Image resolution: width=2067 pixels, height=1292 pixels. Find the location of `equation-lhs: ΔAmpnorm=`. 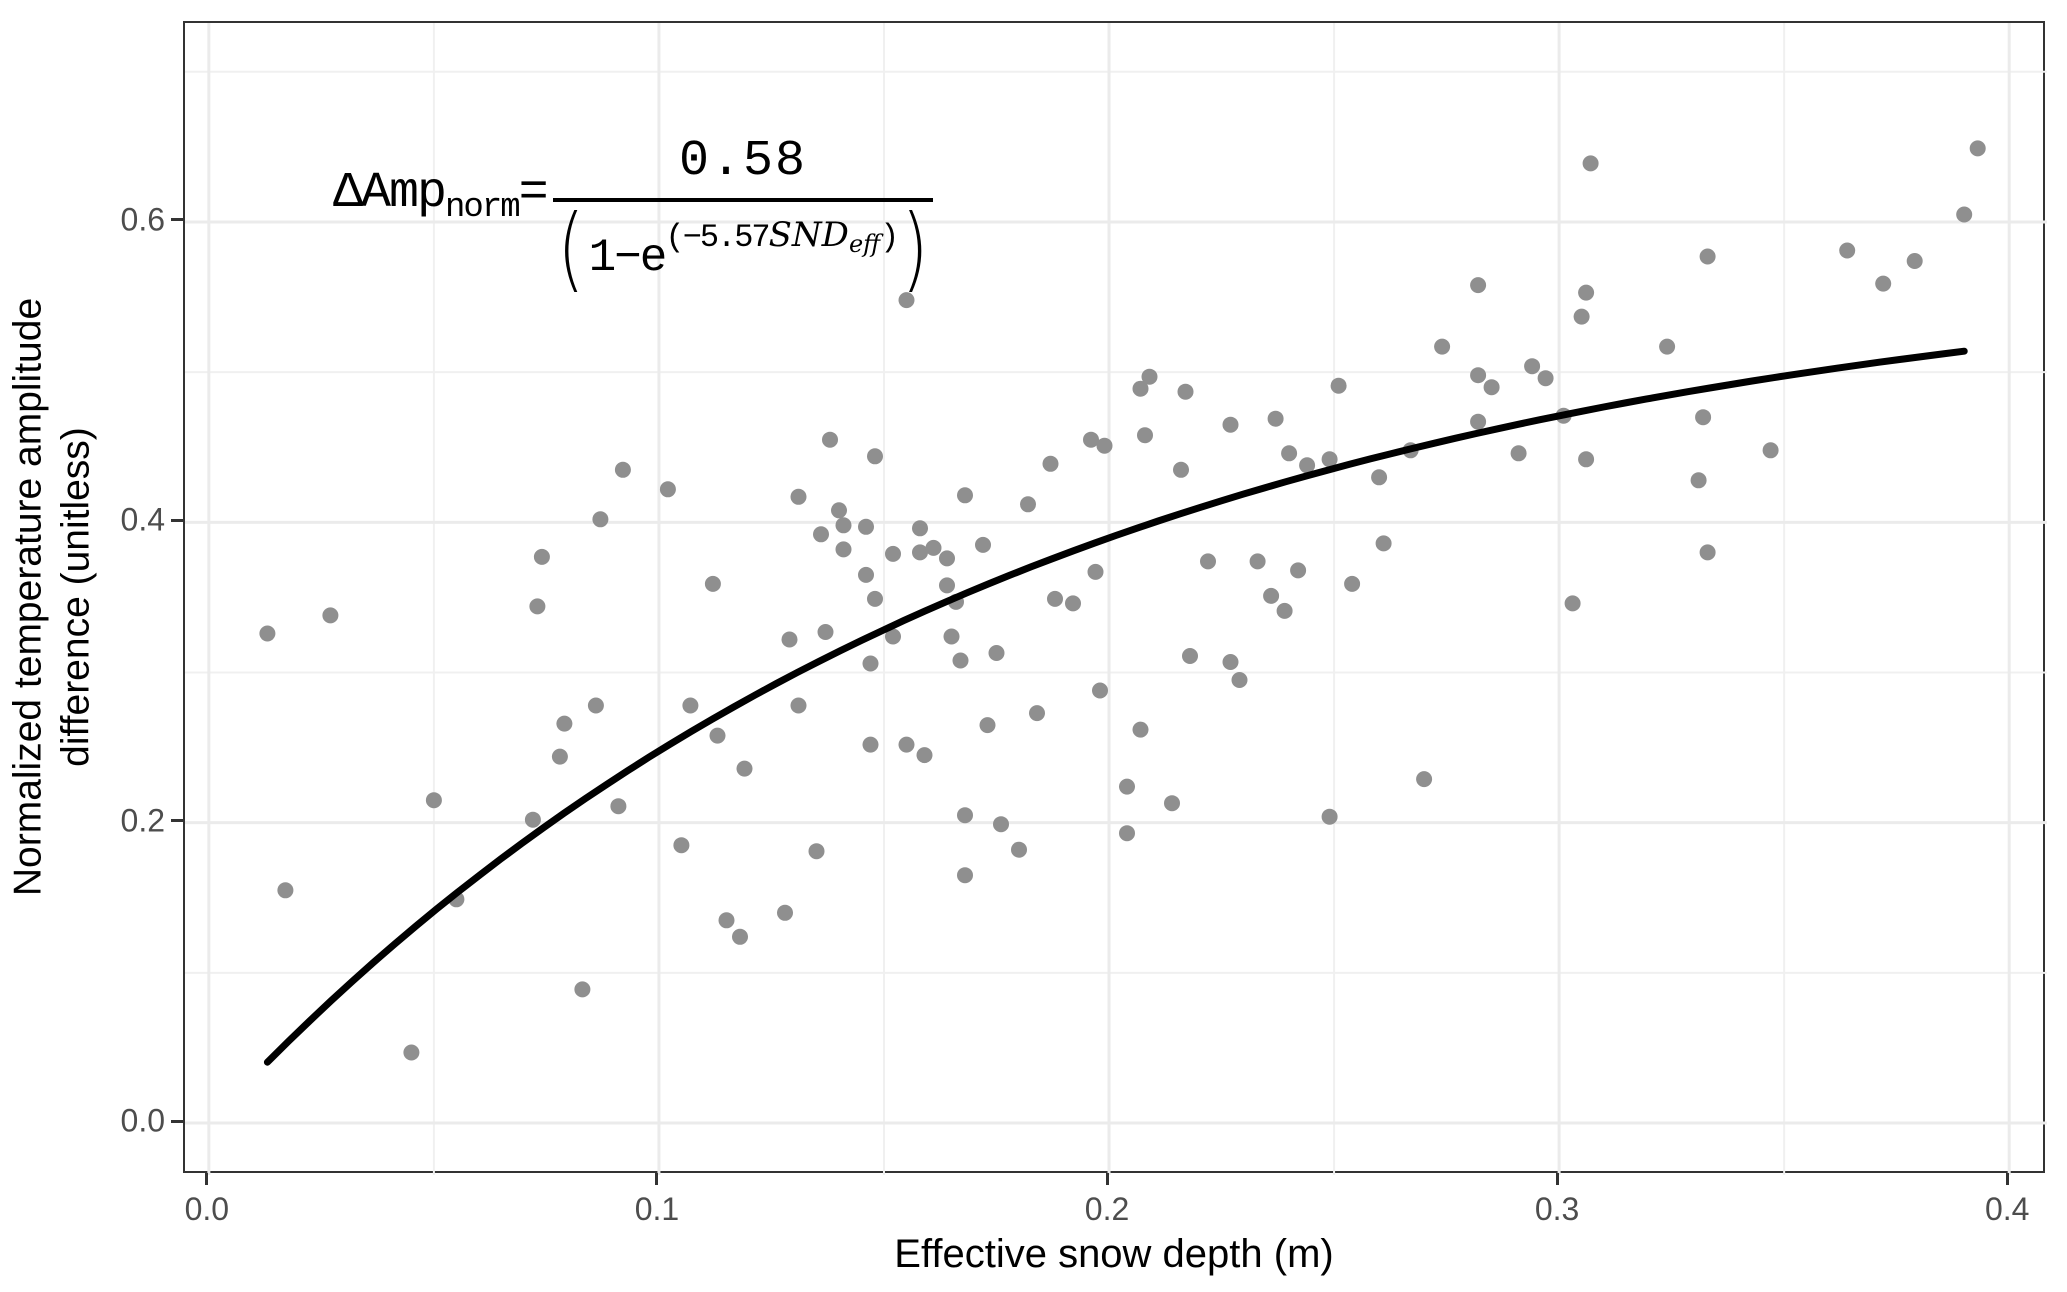

equation-lhs: ΔAmpnorm= is located at coordinates (441, 195).